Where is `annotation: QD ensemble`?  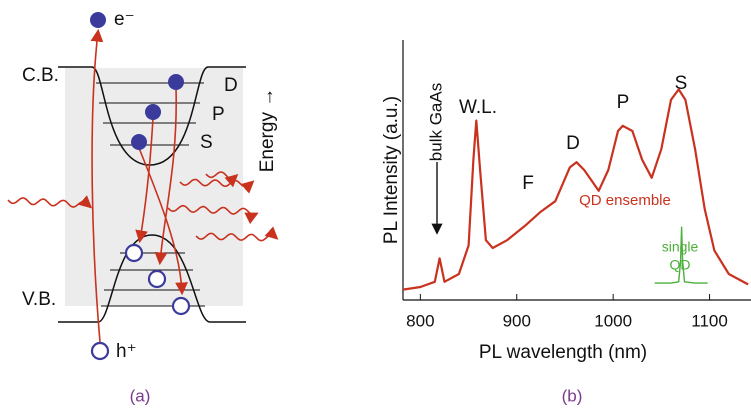 annotation: QD ensemble is located at coordinates (625, 200).